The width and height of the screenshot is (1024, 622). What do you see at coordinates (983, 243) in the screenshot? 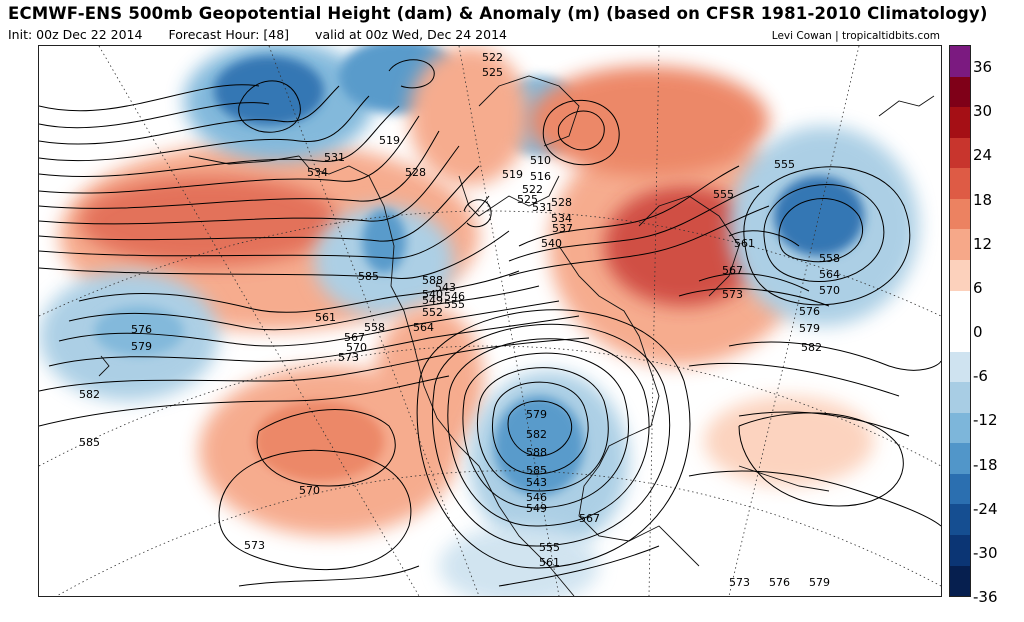
I see `colorbar-label: 12` at bounding box center [983, 243].